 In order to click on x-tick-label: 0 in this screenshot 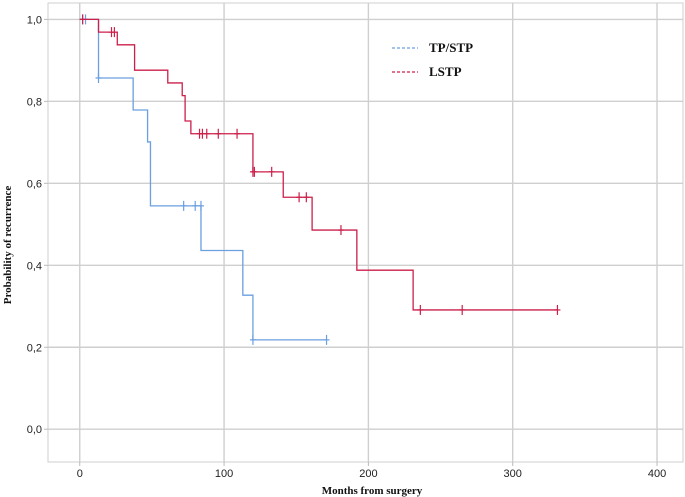, I will do `click(80, 474)`.